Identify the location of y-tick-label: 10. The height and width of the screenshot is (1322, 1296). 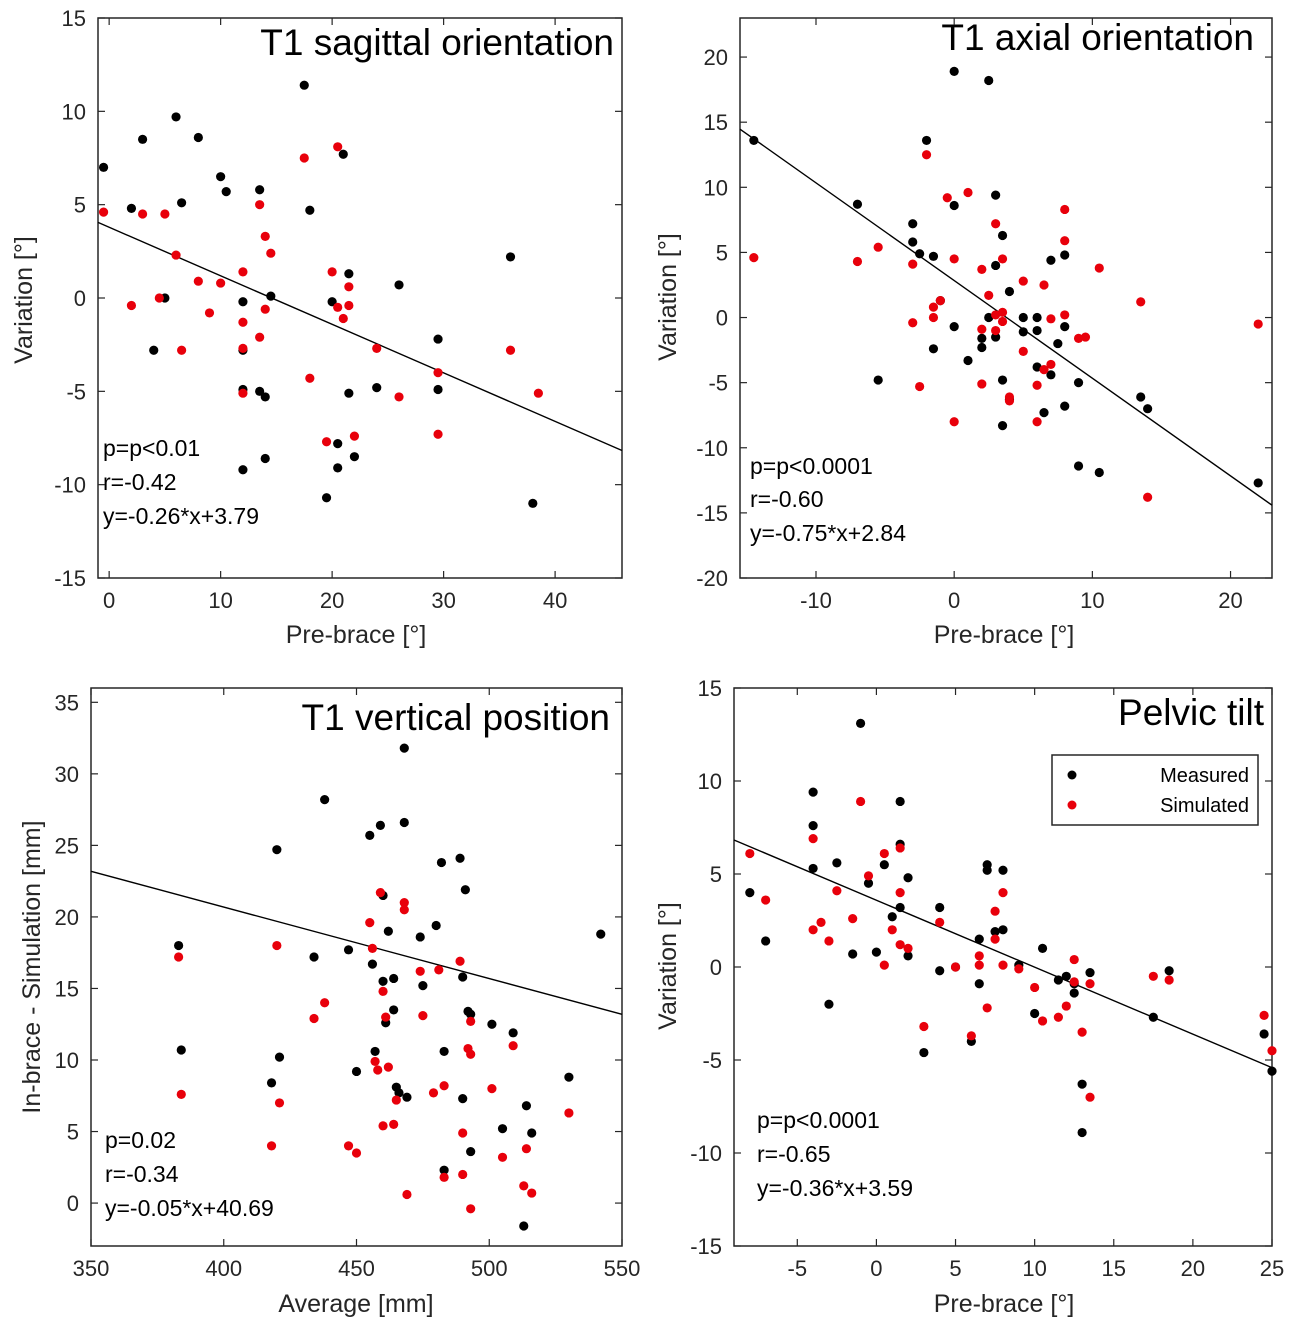
(74, 111).